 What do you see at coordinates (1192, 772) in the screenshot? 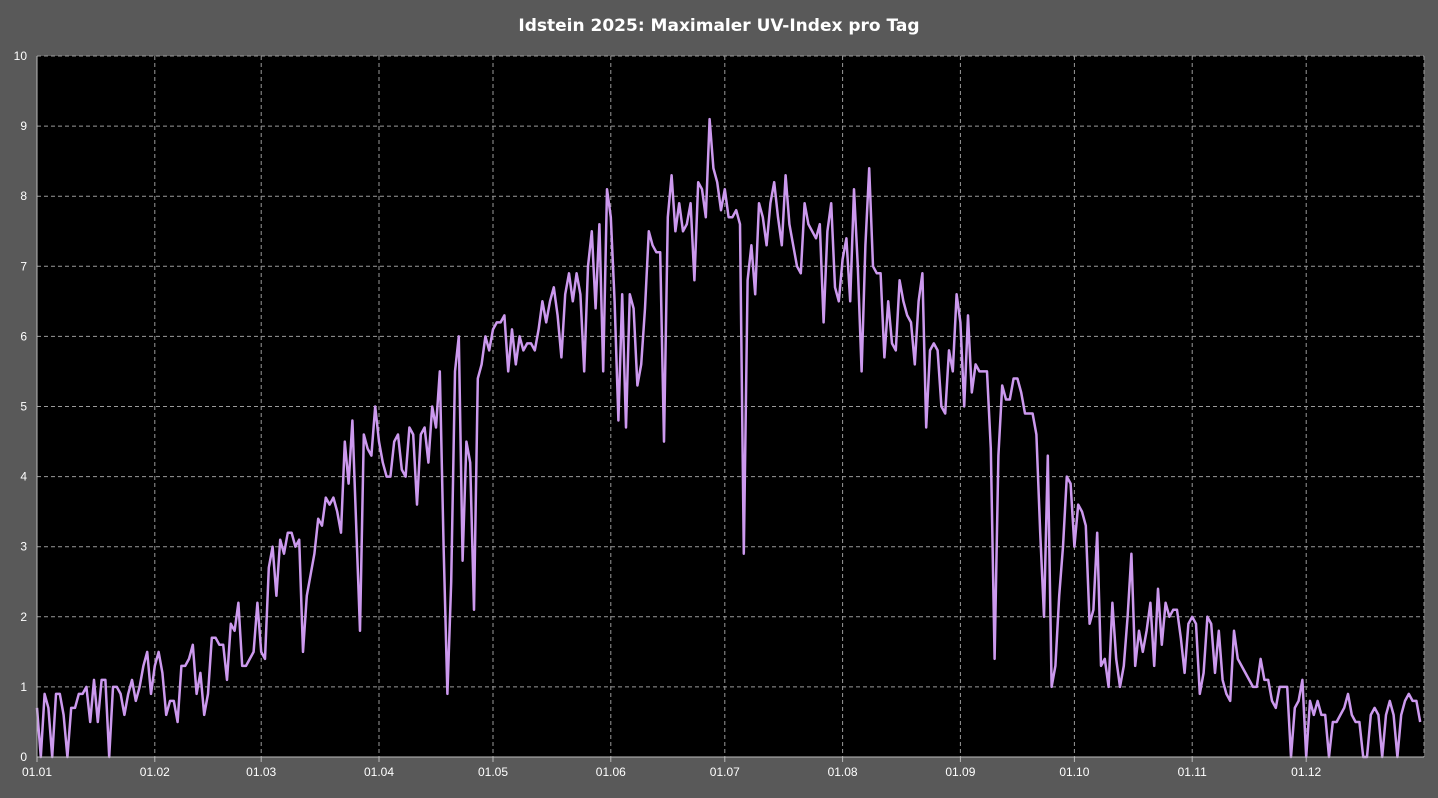
I see `x-tick-label: 01.11` at bounding box center [1192, 772].